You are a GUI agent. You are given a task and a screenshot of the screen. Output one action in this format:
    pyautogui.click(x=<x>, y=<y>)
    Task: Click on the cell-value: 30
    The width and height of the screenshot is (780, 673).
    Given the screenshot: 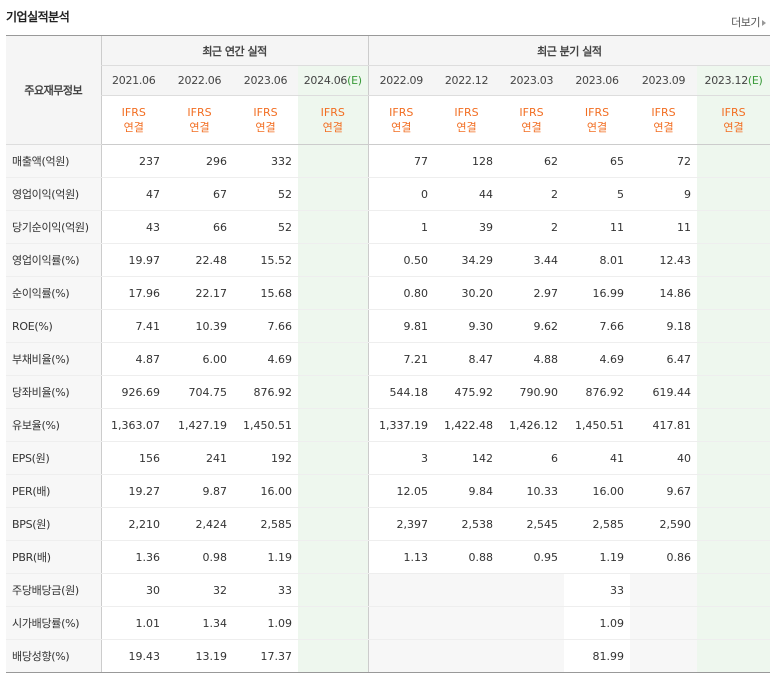 What is the action you would take?
    pyautogui.click(x=133, y=590)
    